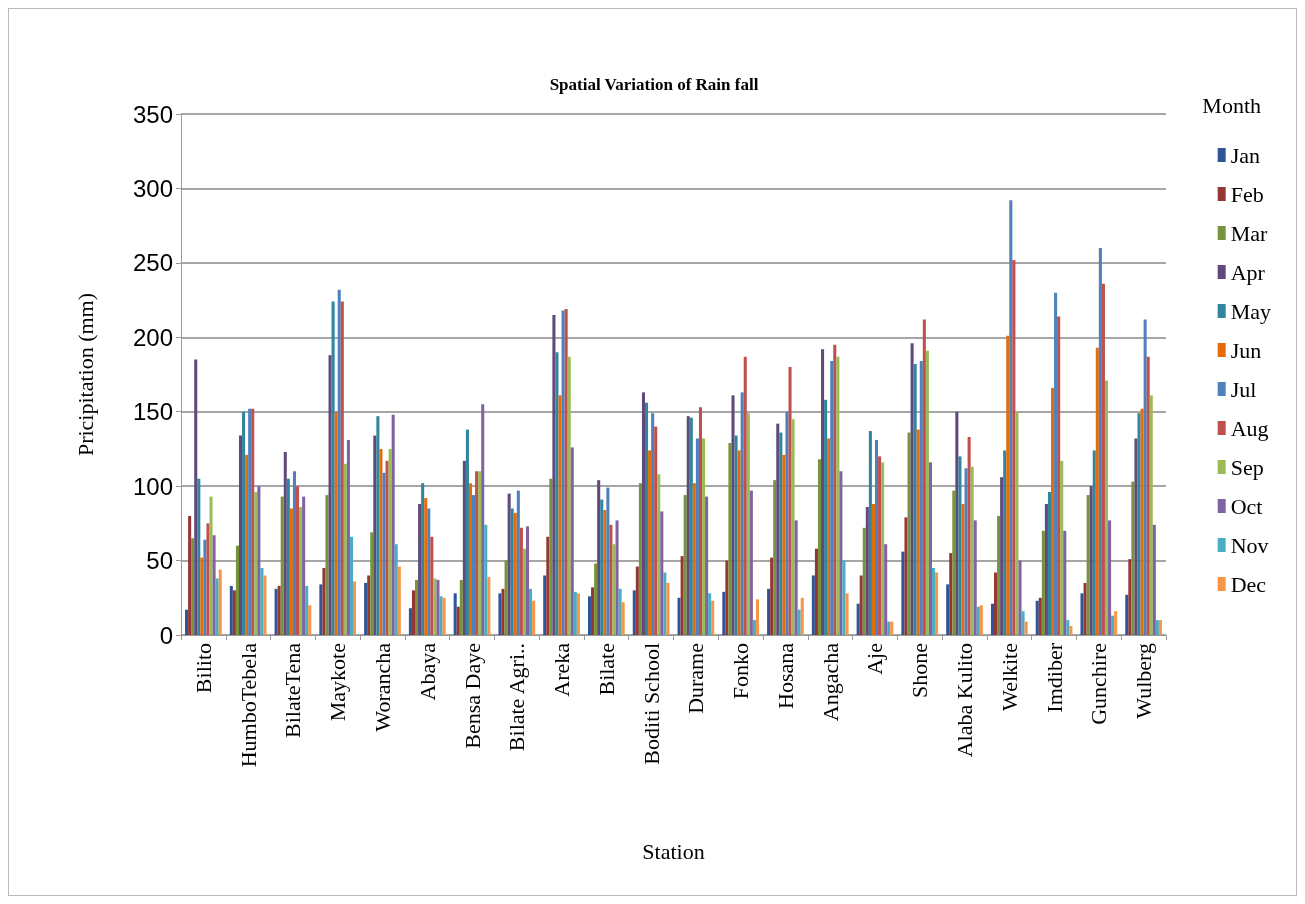 The image size is (1305, 904). Describe the element at coordinates (1144, 681) in the screenshot. I see `x-tick-label: Wulberg` at that location.